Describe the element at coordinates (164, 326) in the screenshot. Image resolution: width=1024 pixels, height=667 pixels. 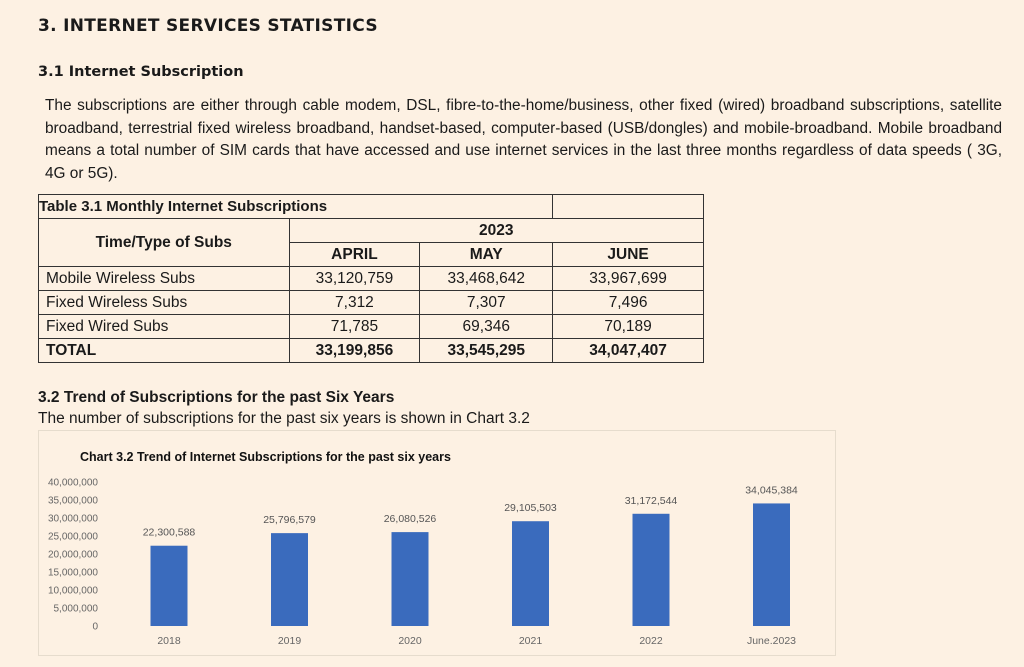
I see `row-label: Fixed Wired Subs` at that location.